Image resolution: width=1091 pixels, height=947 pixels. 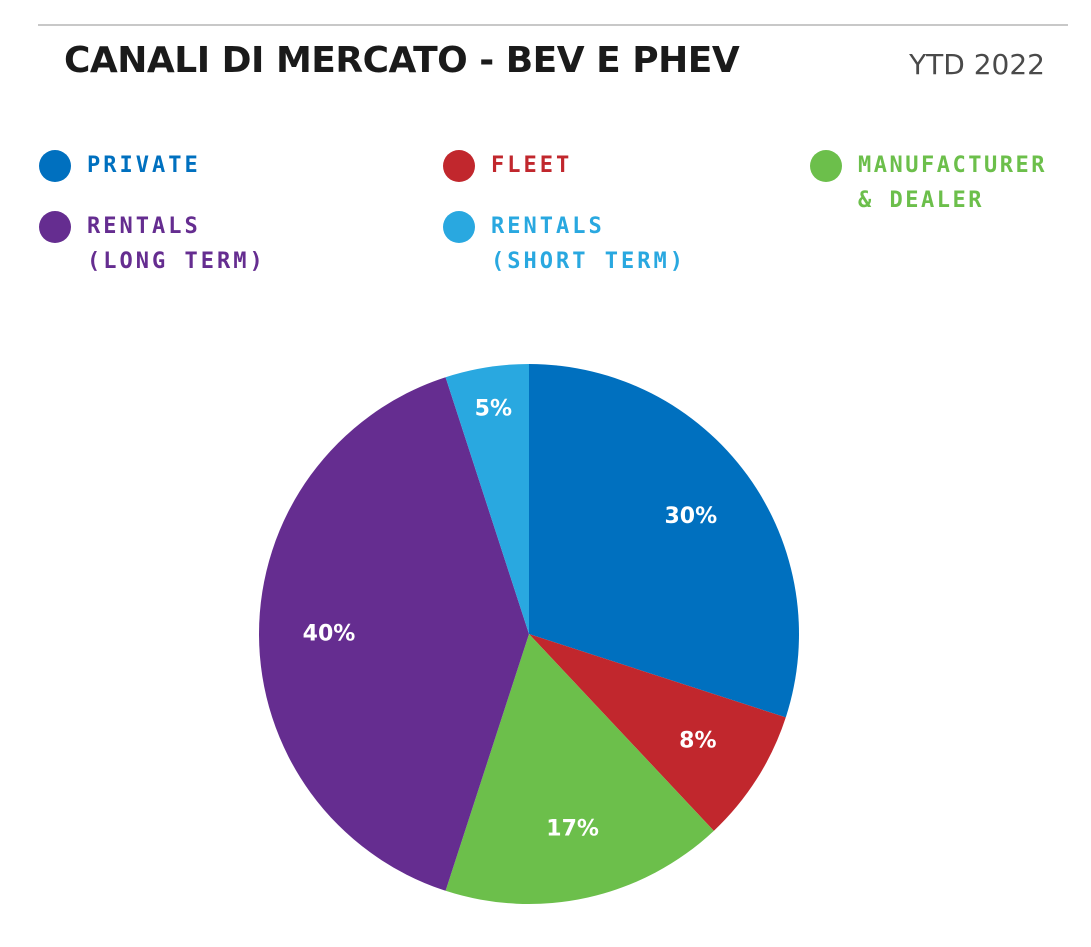 I want to click on legend-label-rentals-long-term: RENTALS (LONG TERM), so click(x=176, y=244).